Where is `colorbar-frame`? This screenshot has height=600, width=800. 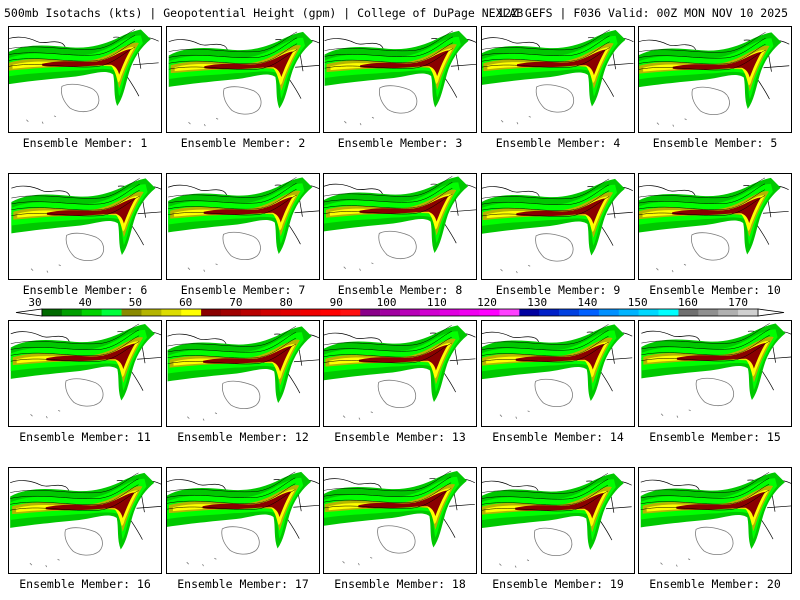
colorbar-frame is located at coordinates (400, 312).